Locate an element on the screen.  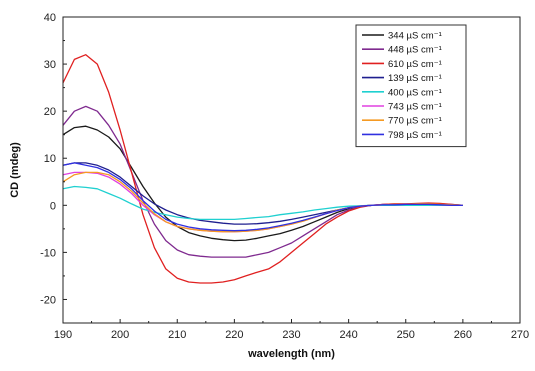
legend-label-1: 448 µS cm⁻¹ is located at coordinates (415, 50).